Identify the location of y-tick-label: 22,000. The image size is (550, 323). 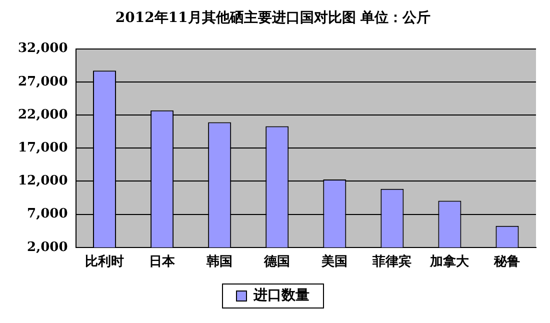
(43, 114).